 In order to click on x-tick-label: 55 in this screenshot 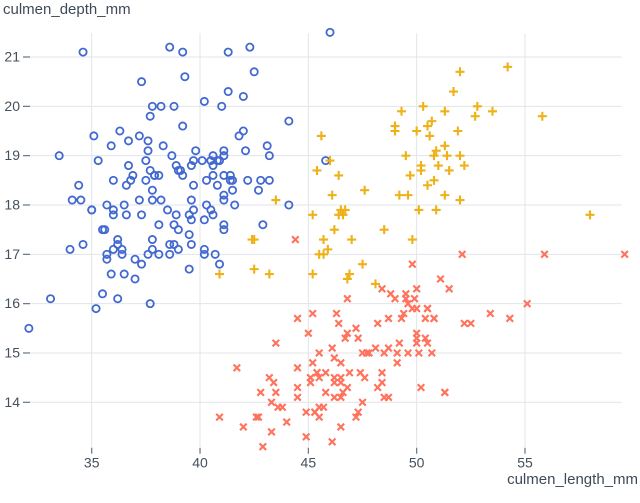, I will do `click(525, 463)`.